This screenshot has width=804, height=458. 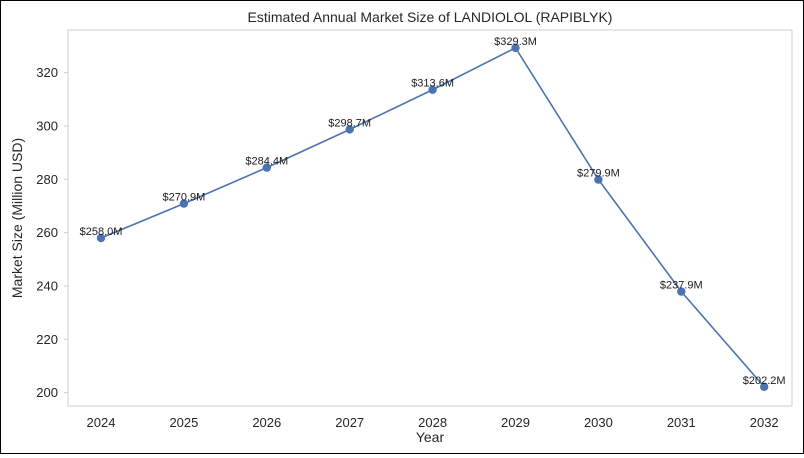 I want to click on x-tick-label: 2029, so click(x=515, y=422).